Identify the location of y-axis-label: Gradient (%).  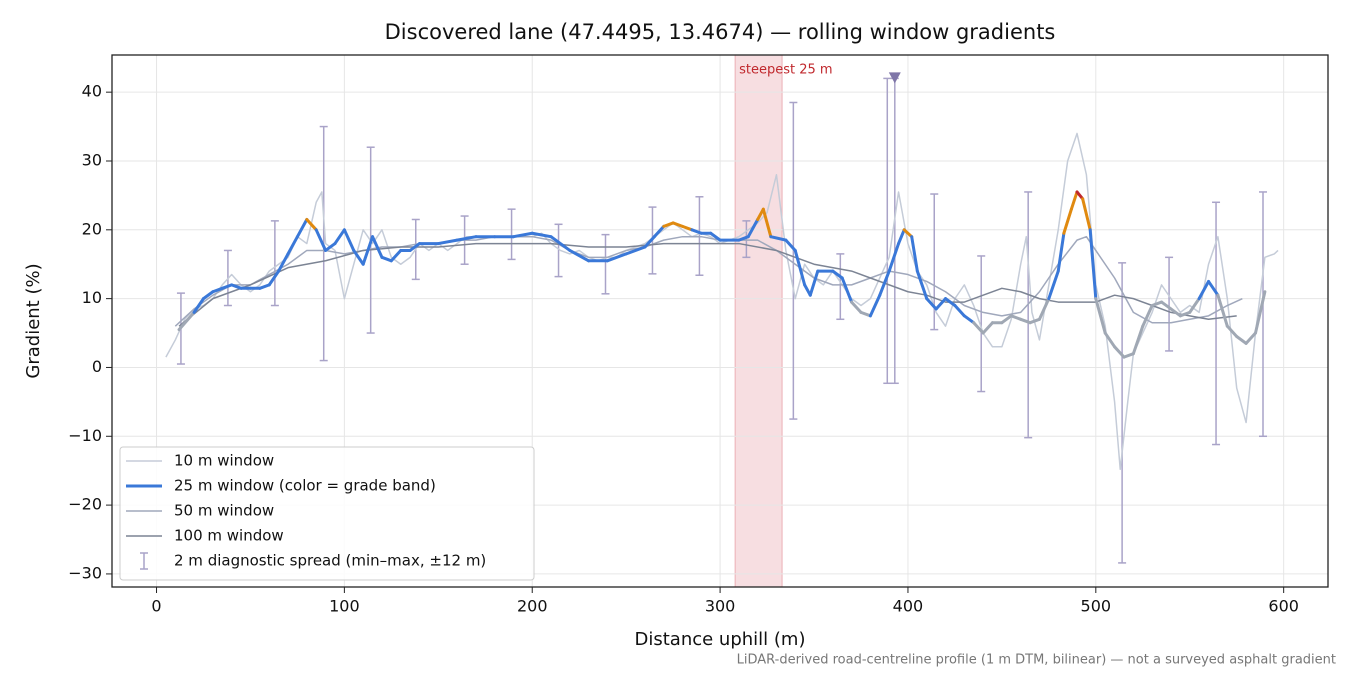
(33, 320).